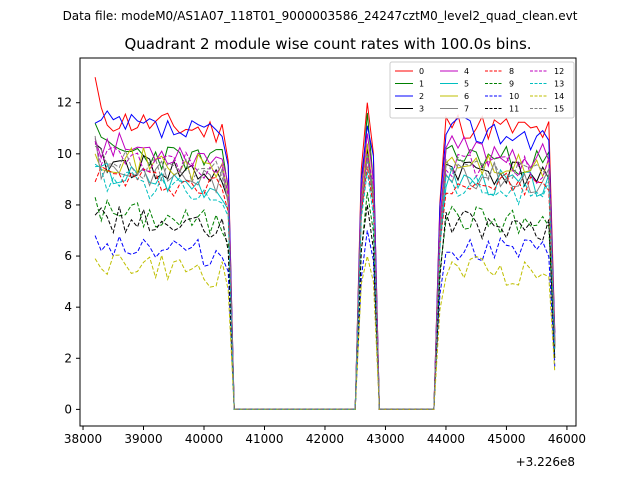 The width and height of the screenshot is (640, 480). I want to click on y-tick-label: 12, so click(64, 103).